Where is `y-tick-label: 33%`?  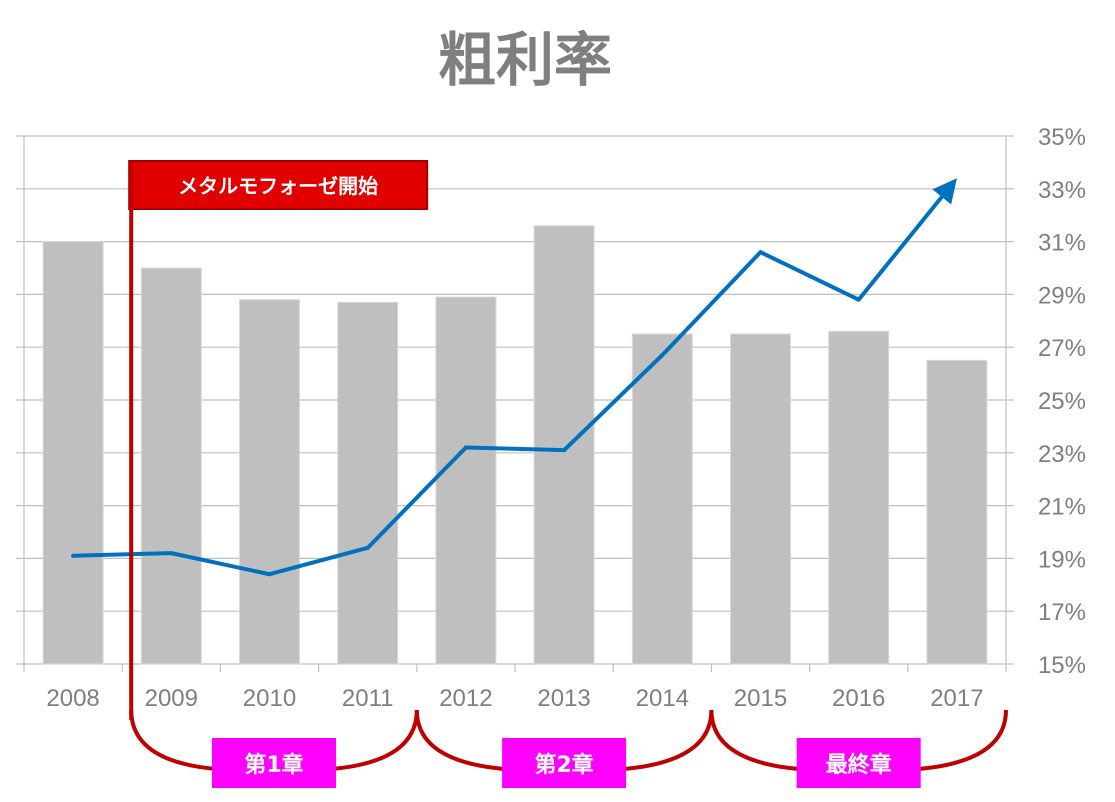 y-tick-label: 33% is located at coordinates (1062, 190).